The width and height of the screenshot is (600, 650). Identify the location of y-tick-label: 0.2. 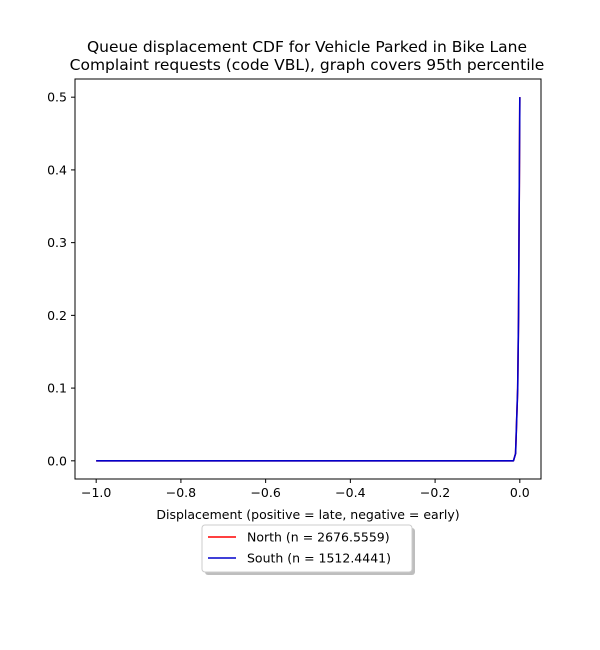
(57, 315).